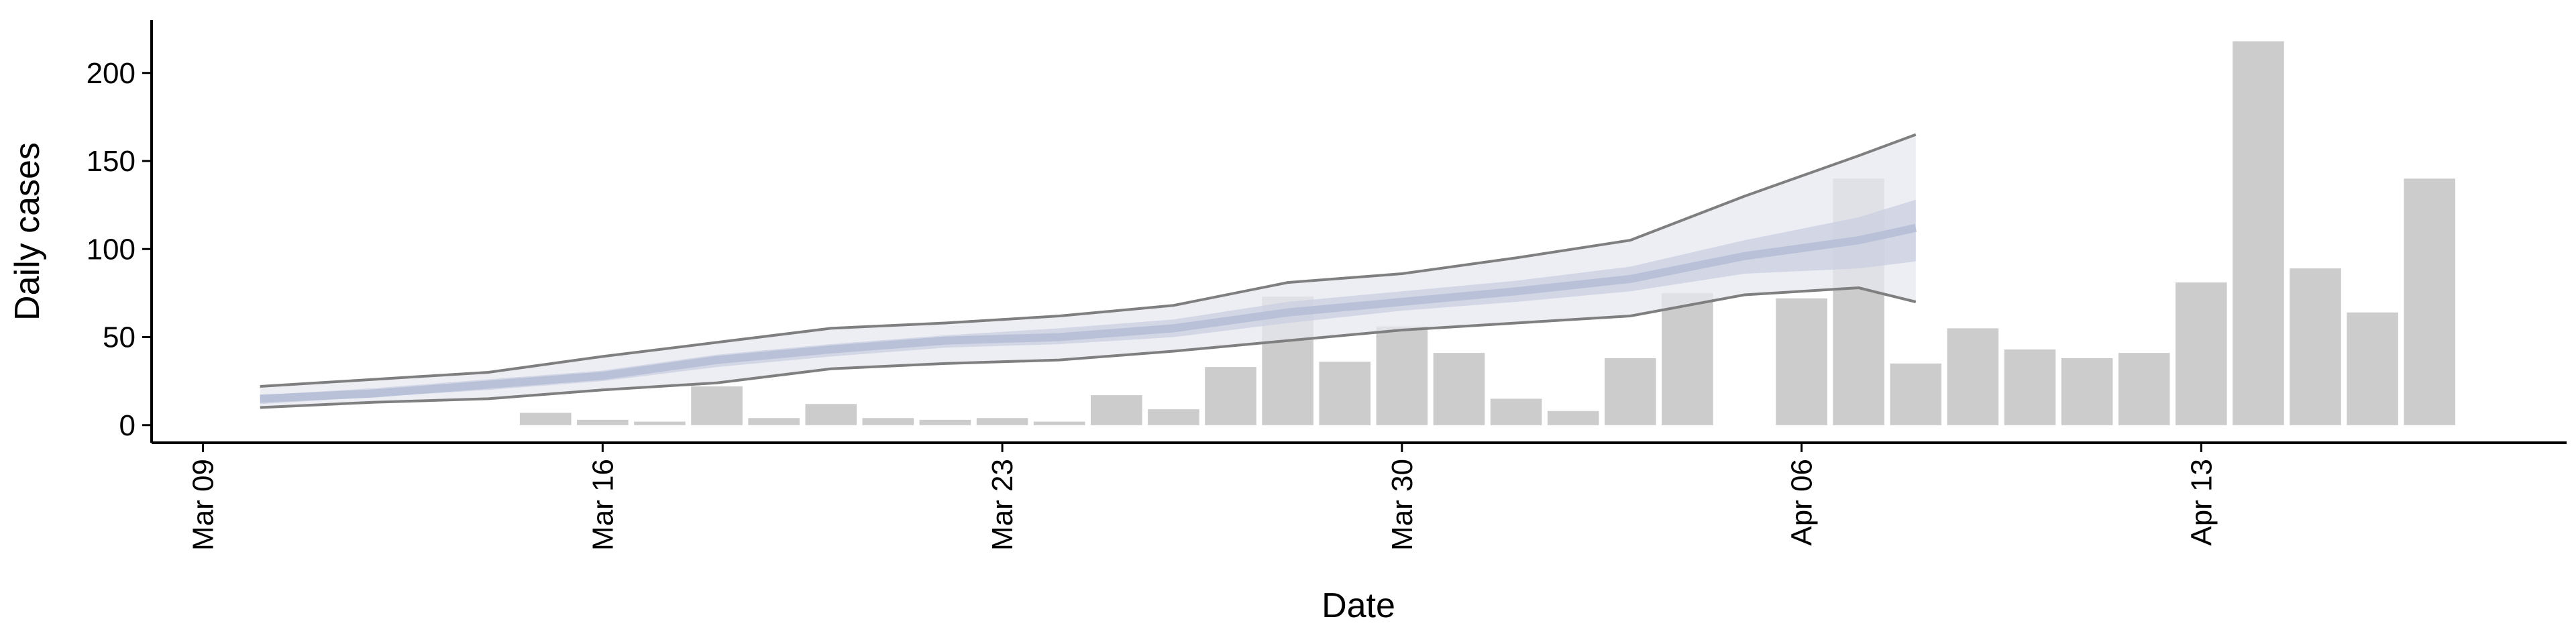 The width and height of the screenshot is (2576, 644). Describe the element at coordinates (119, 337) in the screenshot. I see `y-tick-label: 50` at that location.